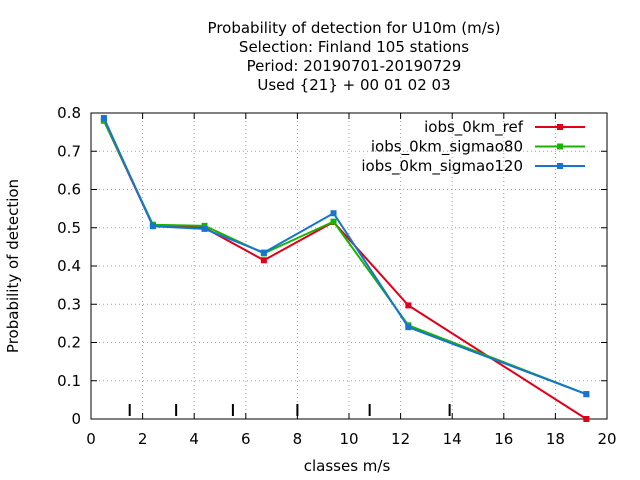 This screenshot has height=480, width=640. I want to click on class-boundaries, so click(289, 410).